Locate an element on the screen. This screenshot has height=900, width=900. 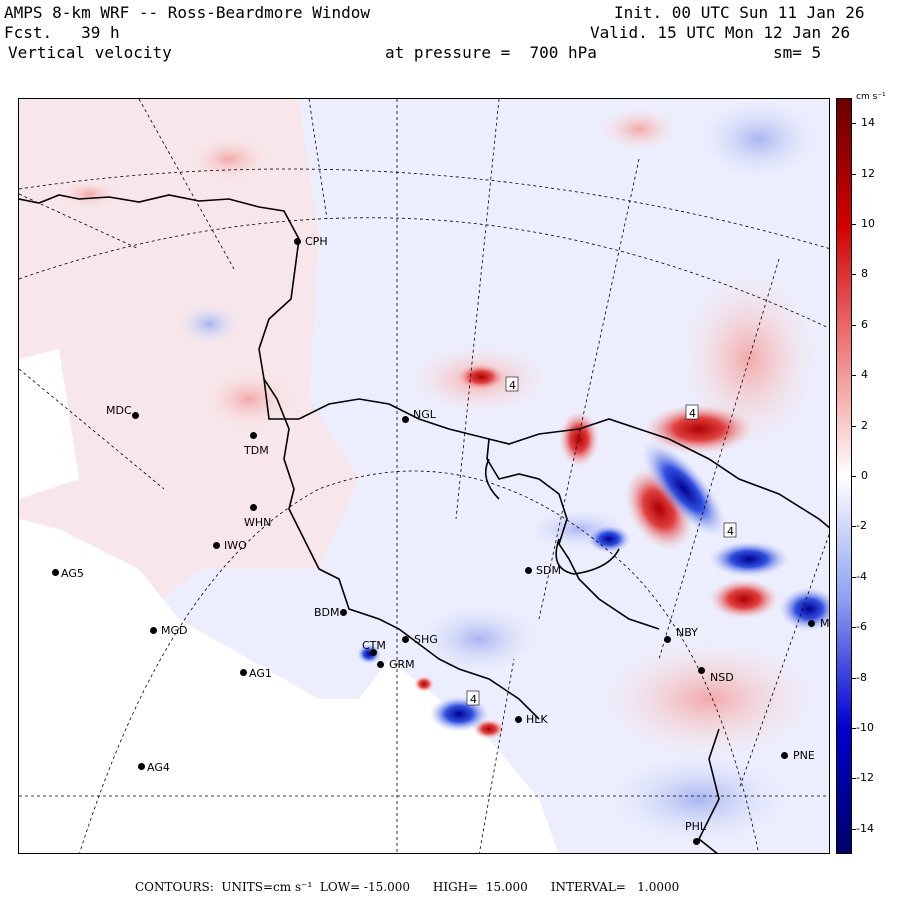
colorbar-tick-label: 12 is located at coordinates (868, 173).